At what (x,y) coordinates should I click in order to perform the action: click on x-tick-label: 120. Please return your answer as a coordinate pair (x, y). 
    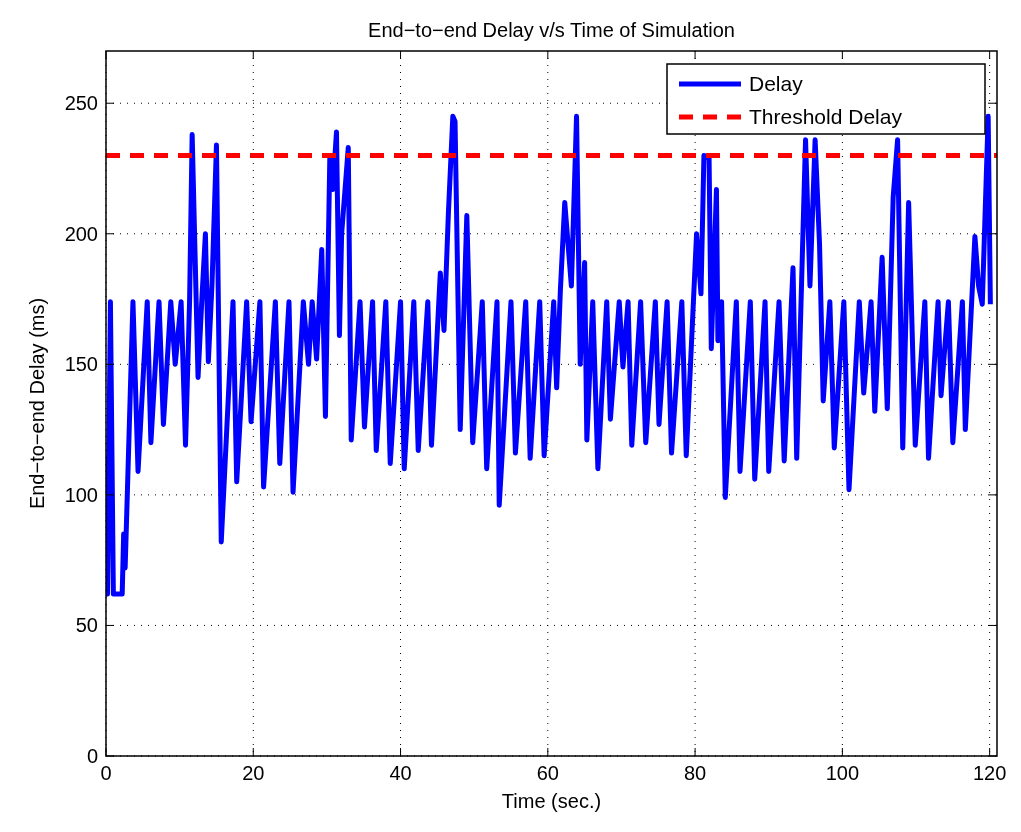
    Looking at the image, I should click on (989, 773).